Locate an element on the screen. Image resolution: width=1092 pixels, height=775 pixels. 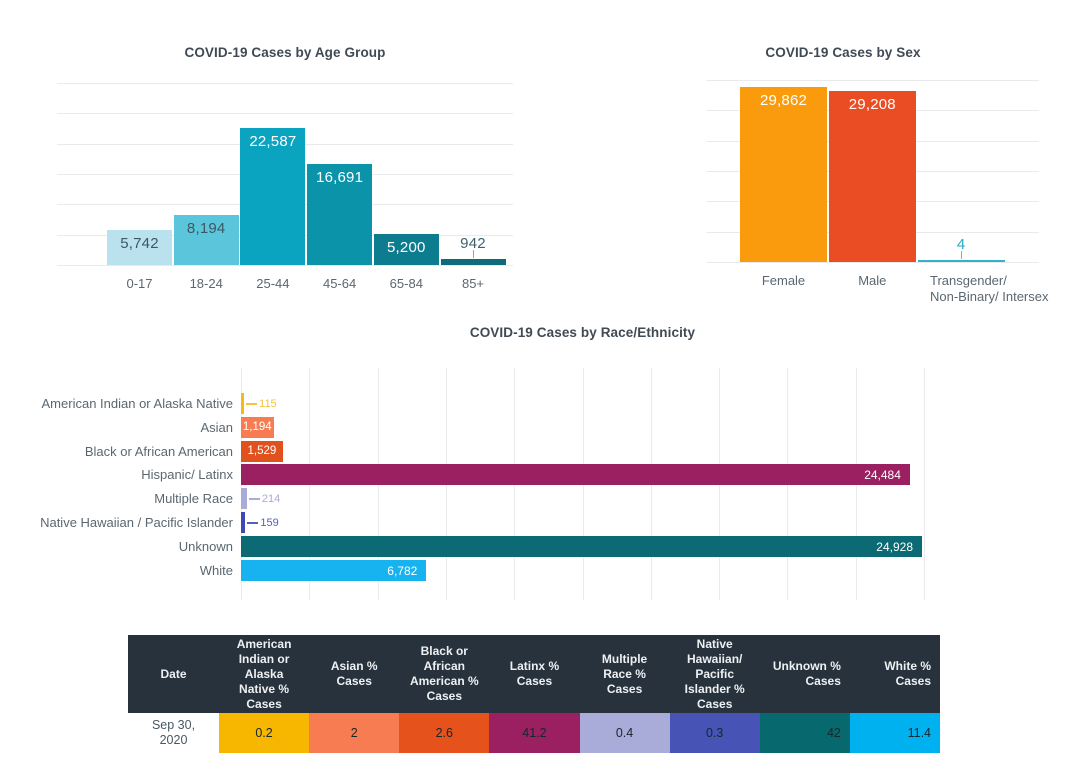
sex-chart-title: COVID-19 Cases by Sex is located at coordinates (843, 52).